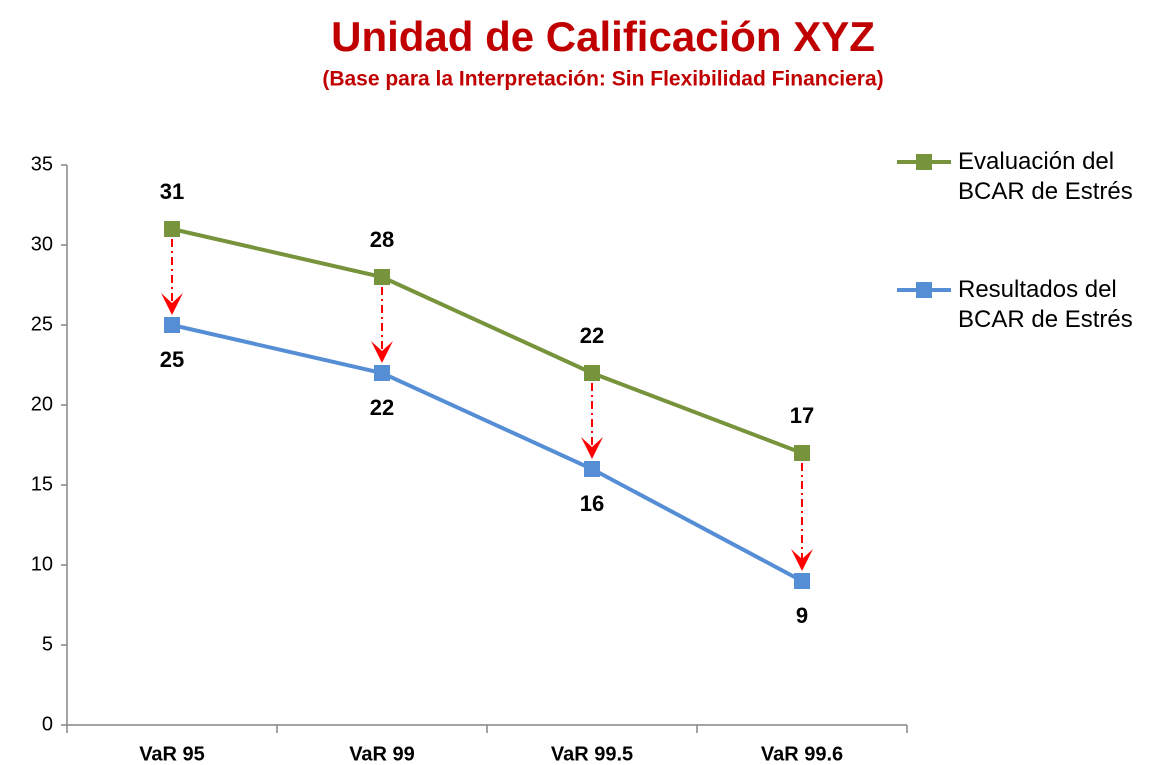  What do you see at coordinates (172, 754) in the screenshot?
I see `x-tick-label: VaR 95` at bounding box center [172, 754].